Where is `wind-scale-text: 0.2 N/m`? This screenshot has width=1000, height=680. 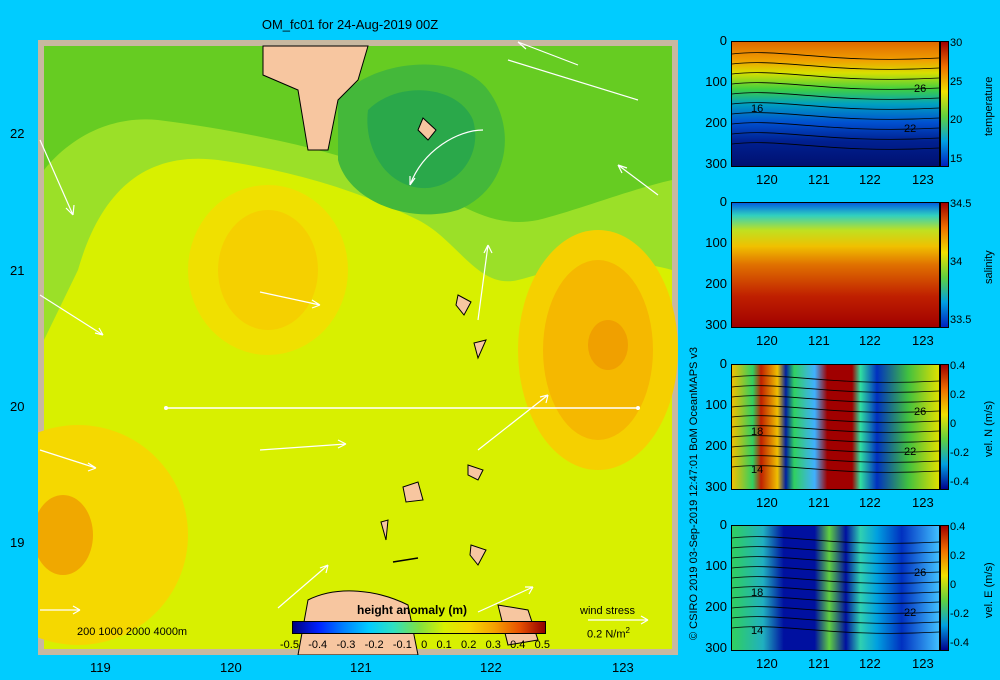
wind-scale-text: 0.2 N/m is located at coordinates (606, 634).